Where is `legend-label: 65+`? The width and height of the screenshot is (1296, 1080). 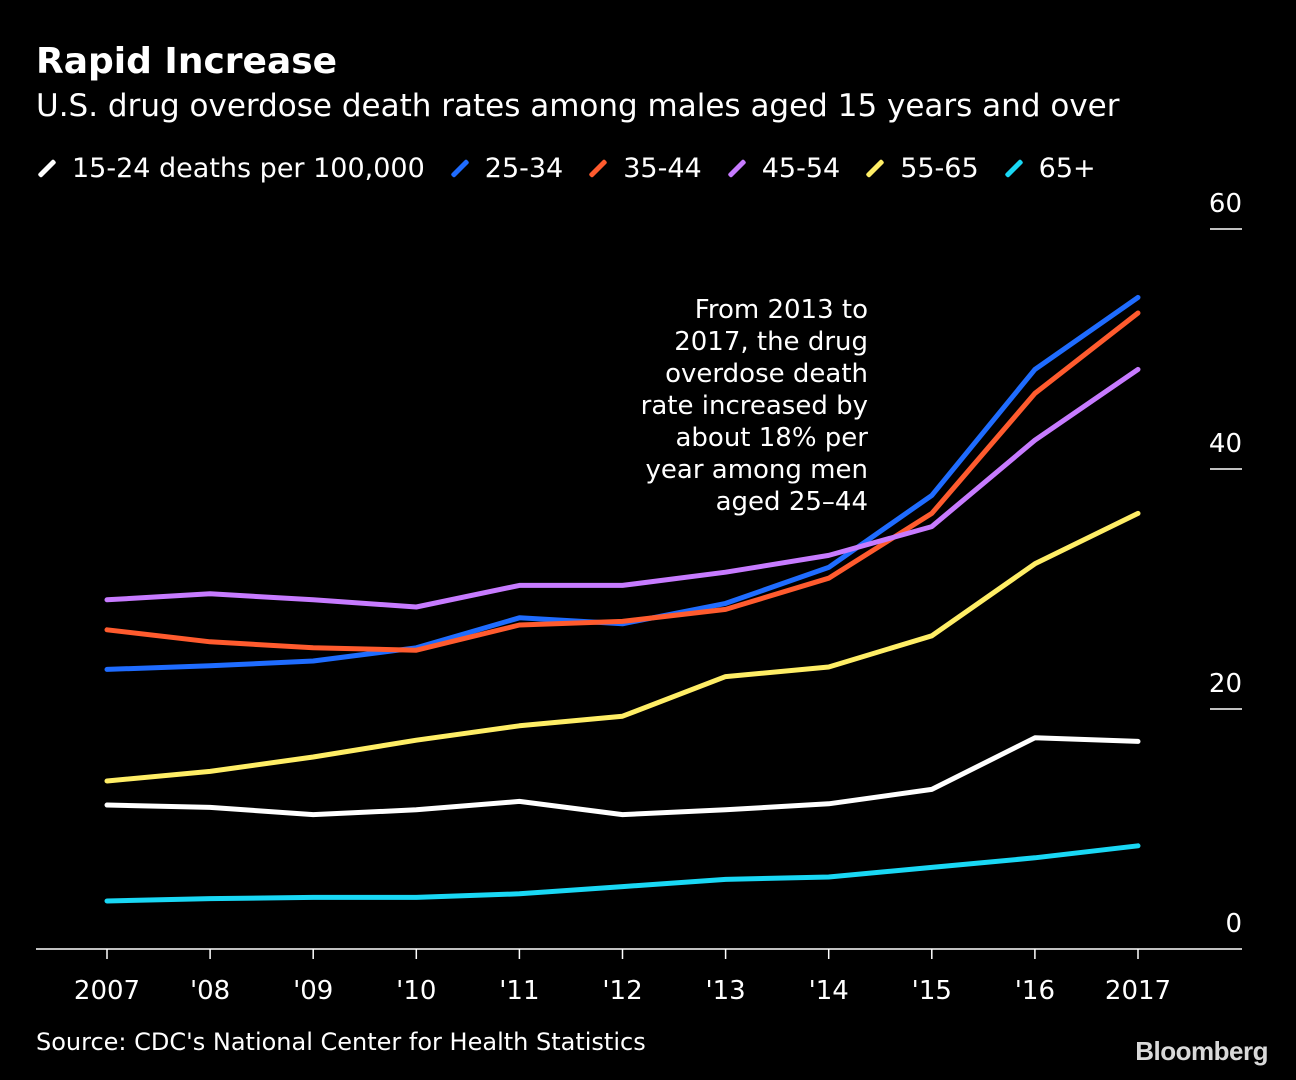
legend-label: 65+ is located at coordinates (1067, 168).